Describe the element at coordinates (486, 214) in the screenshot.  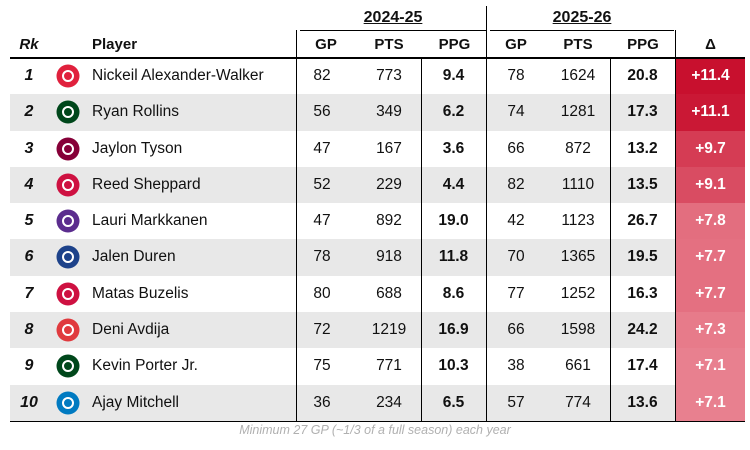
I see `separator-season` at that location.